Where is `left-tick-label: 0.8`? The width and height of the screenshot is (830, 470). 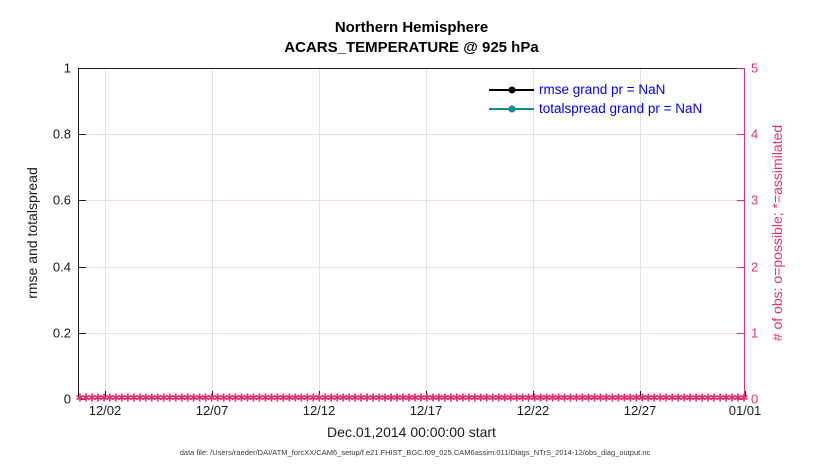
left-tick-label: 0.8 is located at coordinates (61, 134).